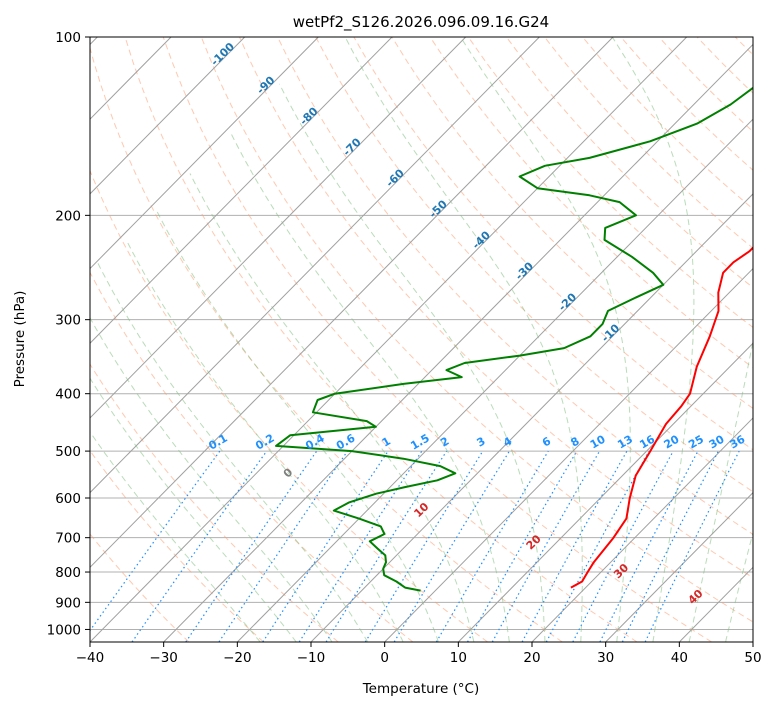  I want to click on mixing-ratio-label: 2, so click(444, 442).